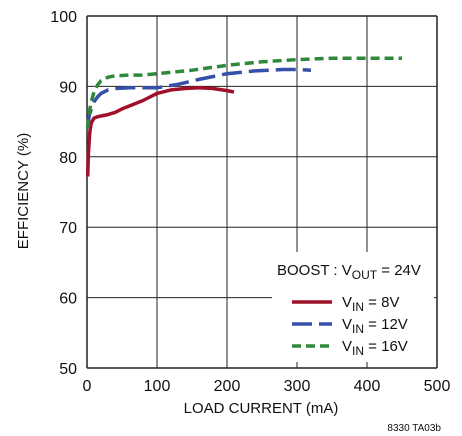 The image size is (462, 436). I want to click on y-tick-label: 60, so click(68, 299).